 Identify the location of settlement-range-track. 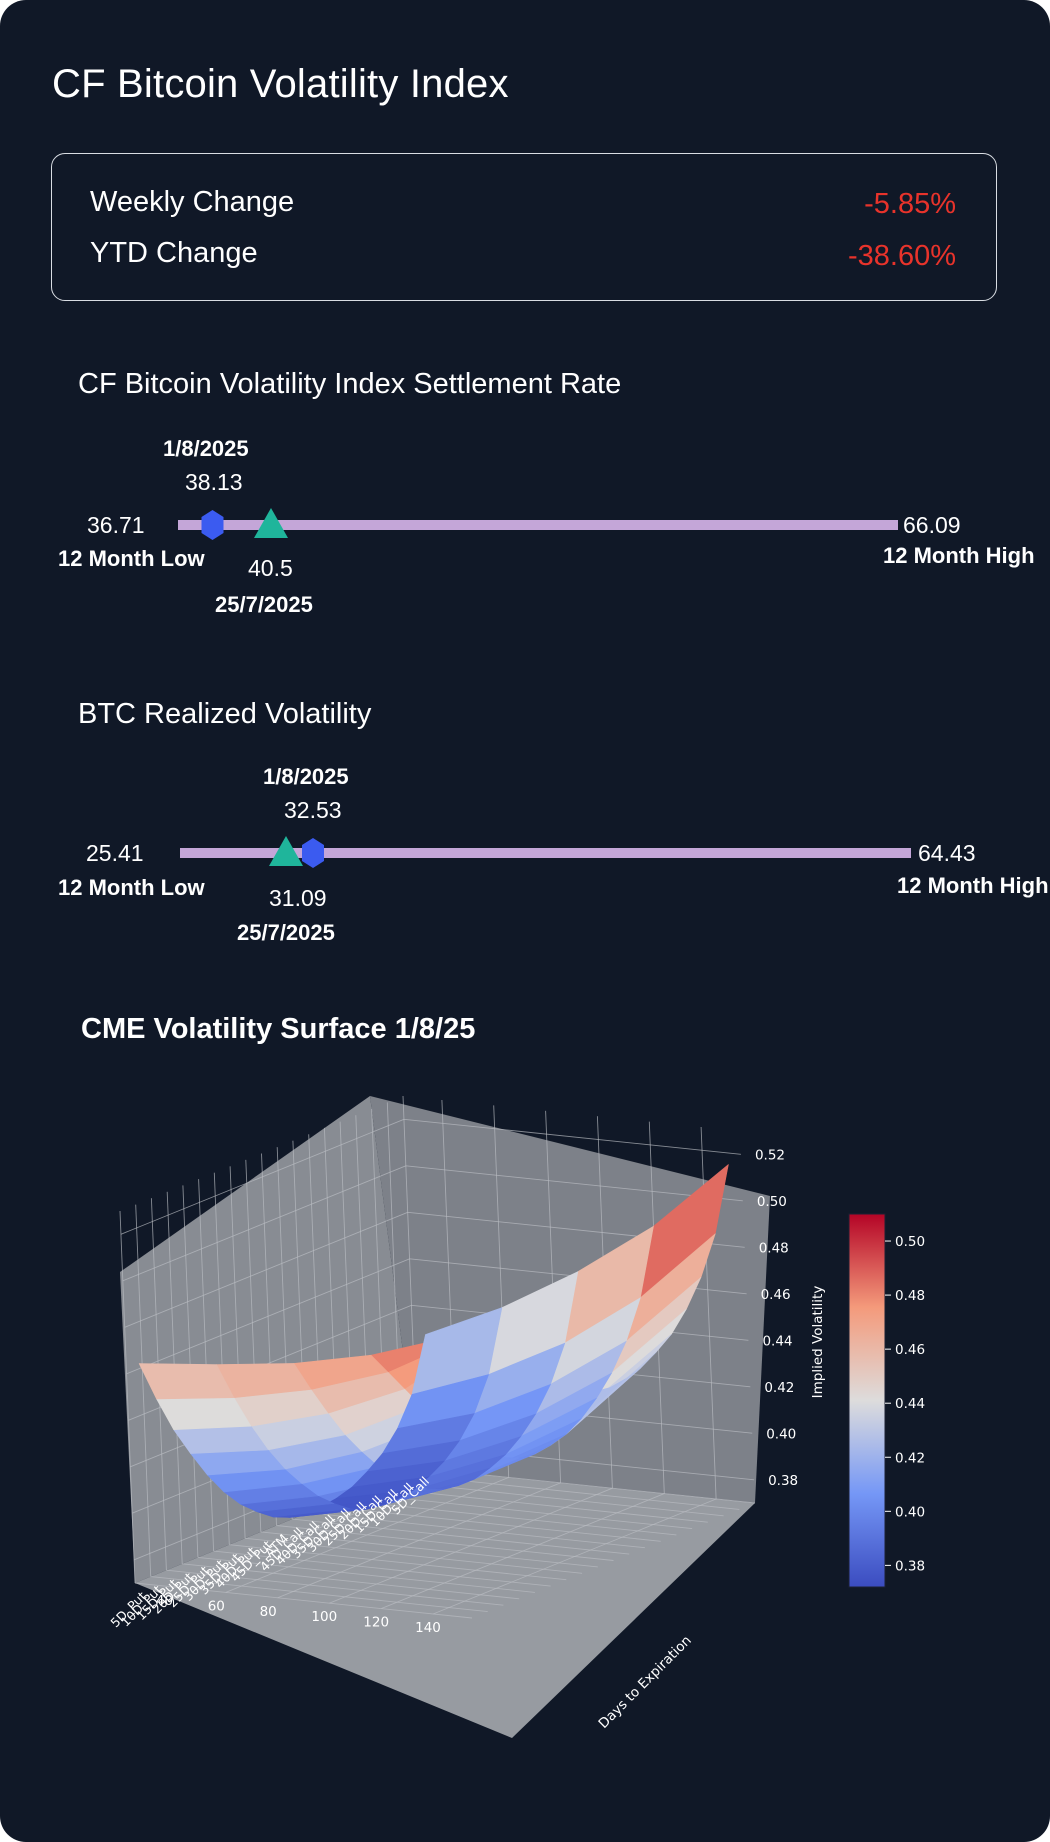
(538, 524).